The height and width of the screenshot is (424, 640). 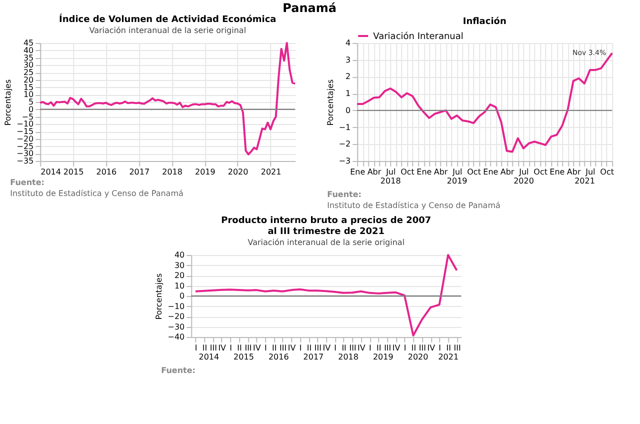 I want to click on text: Variación Interanual, so click(x=418, y=36).